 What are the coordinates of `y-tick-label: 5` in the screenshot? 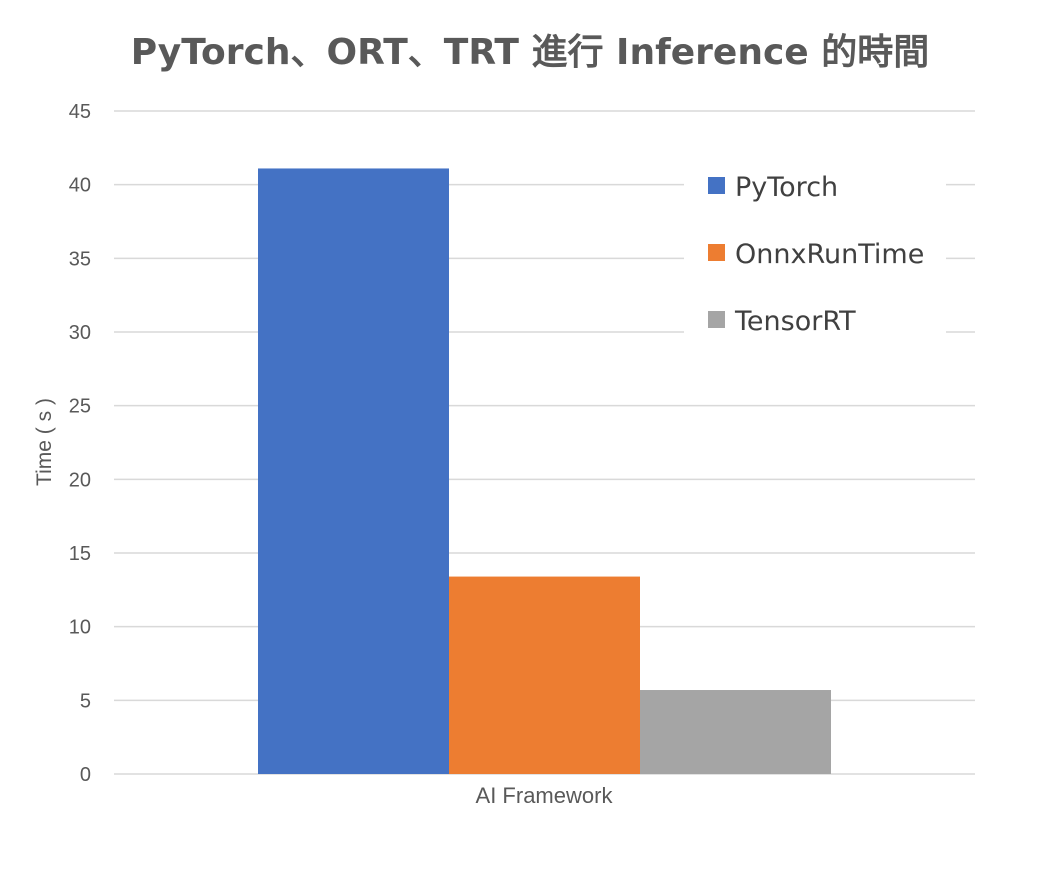 It's located at (85, 701).